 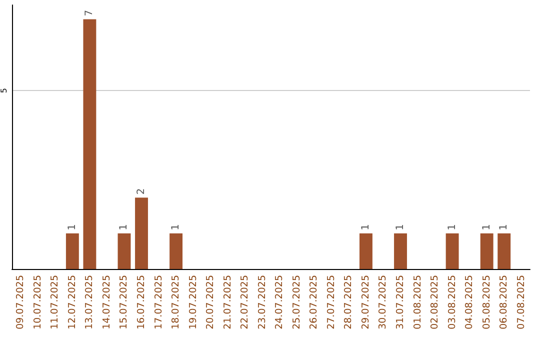 What do you see at coordinates (158, 302) in the screenshot?
I see `x-tick-label: 17.07.2025` at bounding box center [158, 302].